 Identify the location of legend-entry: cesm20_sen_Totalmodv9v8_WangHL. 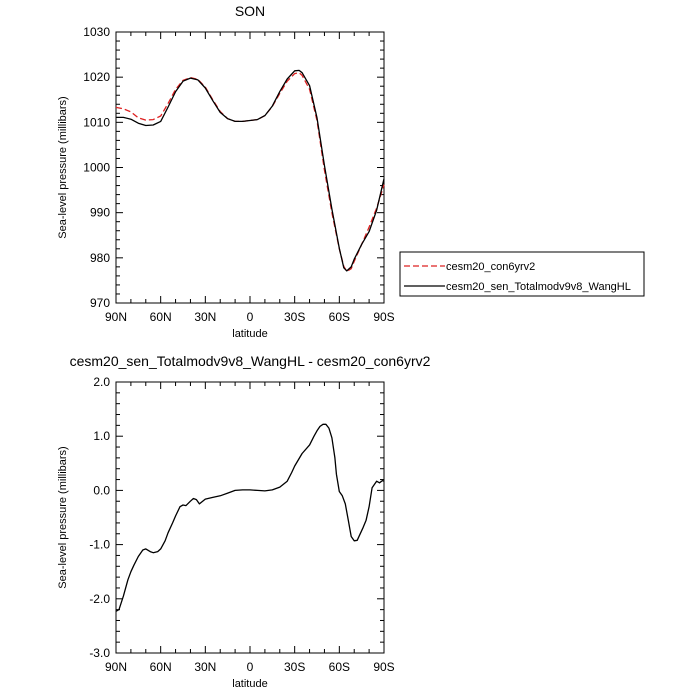
(538, 287).